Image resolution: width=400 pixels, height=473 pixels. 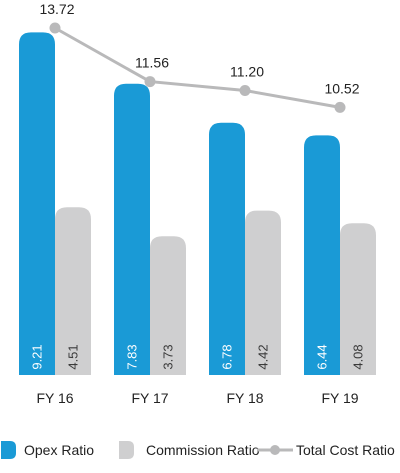 I want to click on legend-label-total-cost-ratio: Total Cost Ratio, so click(x=345, y=450).